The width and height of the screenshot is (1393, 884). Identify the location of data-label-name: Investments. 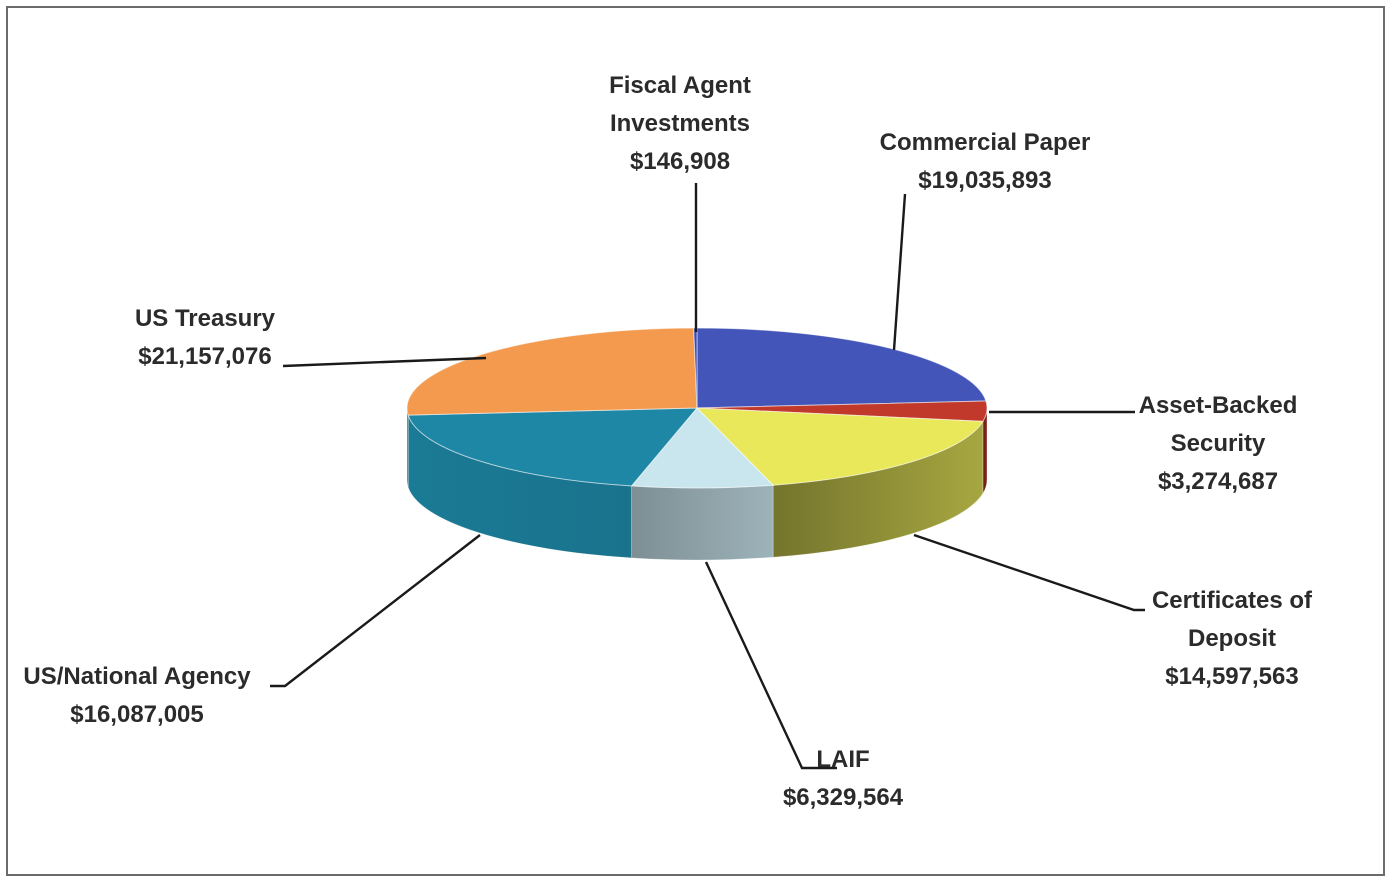
(680, 123).